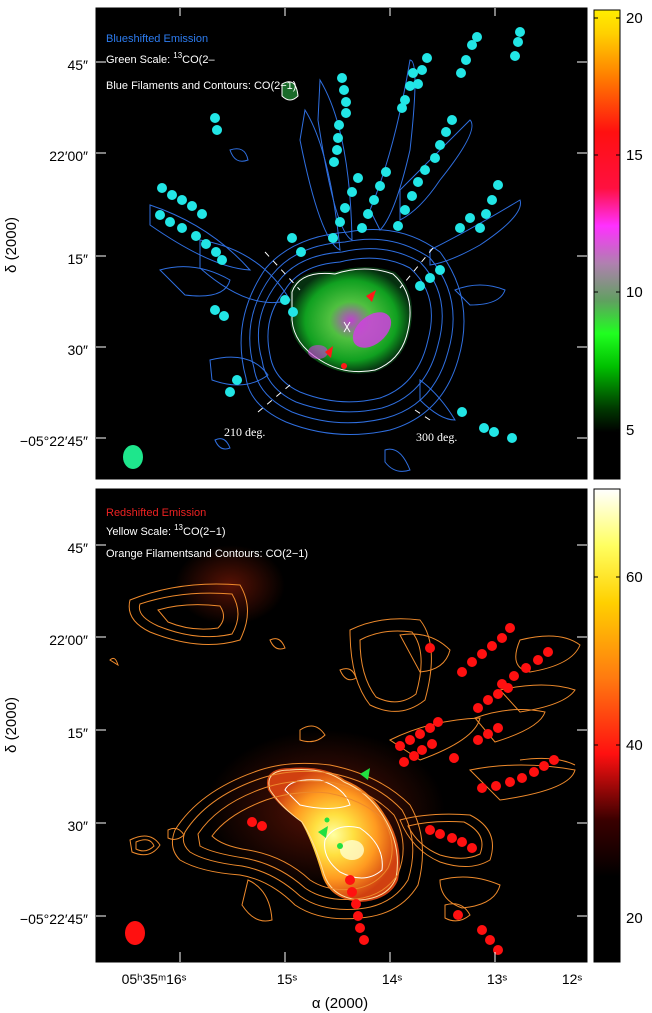 Image resolution: width=652 pixels, height=1013 pixels. I want to click on xtick-16s: 05ʰ35ᵐ16ˢ, so click(154, 979).